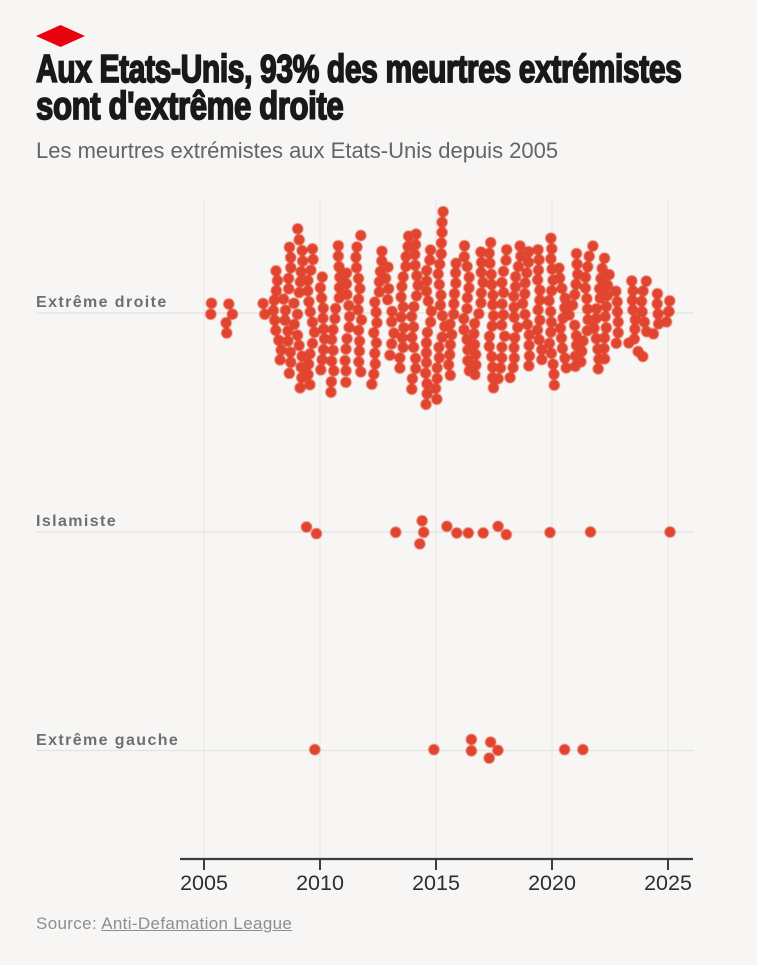 The width and height of the screenshot is (757, 965). Describe the element at coordinates (436, 883) in the screenshot. I see `svg-text: 2015` at that location.